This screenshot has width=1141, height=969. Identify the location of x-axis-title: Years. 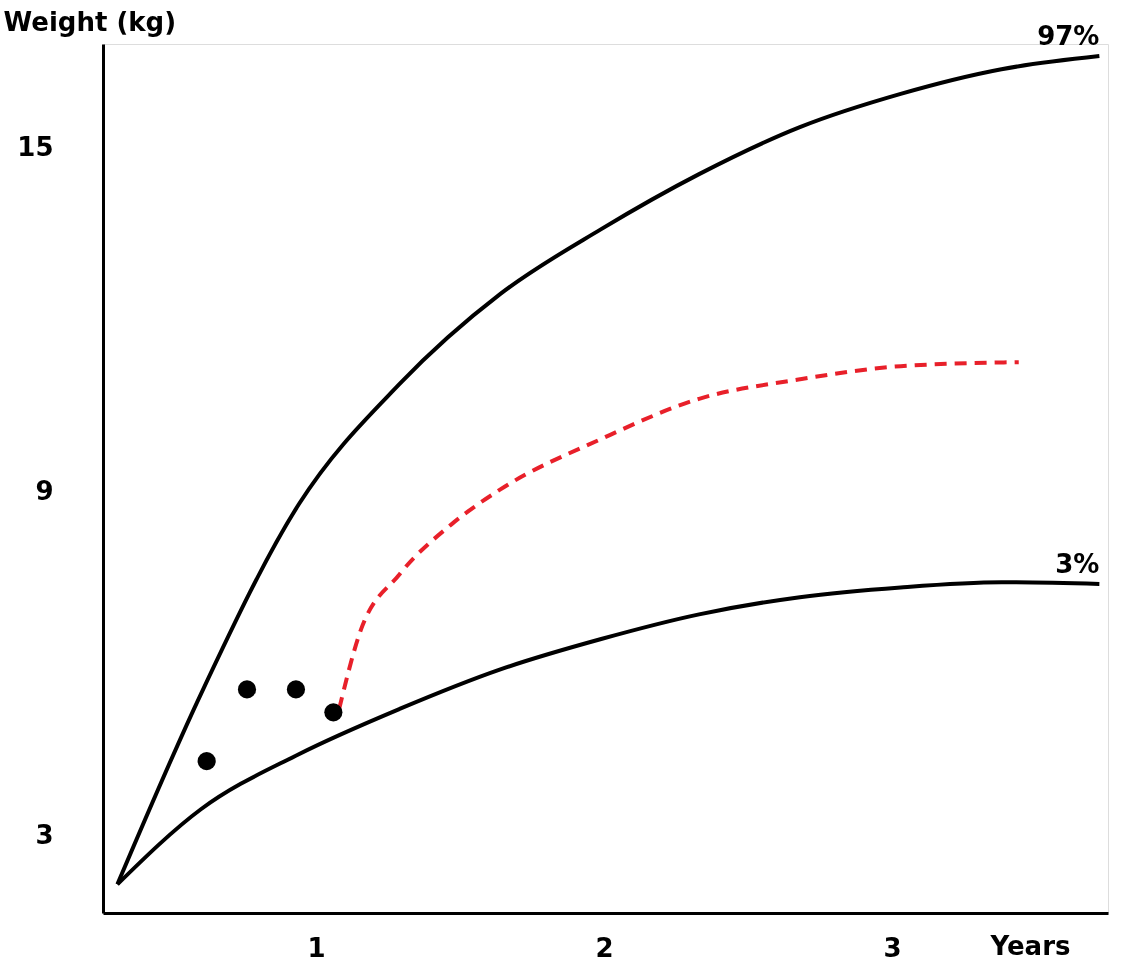
(1030, 945).